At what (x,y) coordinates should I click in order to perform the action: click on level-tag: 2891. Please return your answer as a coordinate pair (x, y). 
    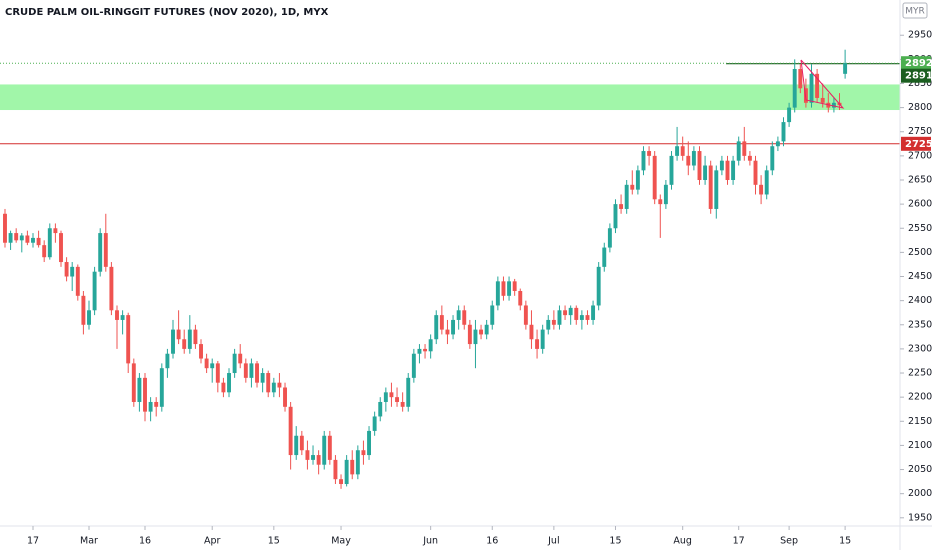
    Looking at the image, I should click on (918, 76).